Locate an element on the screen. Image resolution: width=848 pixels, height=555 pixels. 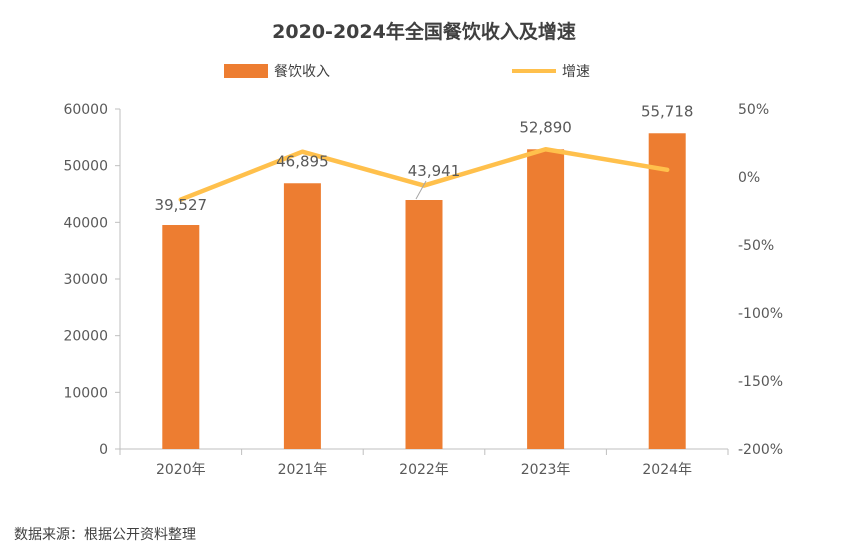
bar-data-labels: 39,527 46,895 43,941 52,890 55,718 is located at coordinates (424, 158).